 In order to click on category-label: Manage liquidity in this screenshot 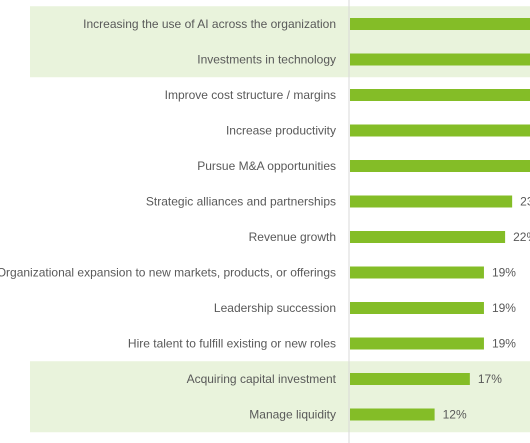, I will do `click(292, 415)`.